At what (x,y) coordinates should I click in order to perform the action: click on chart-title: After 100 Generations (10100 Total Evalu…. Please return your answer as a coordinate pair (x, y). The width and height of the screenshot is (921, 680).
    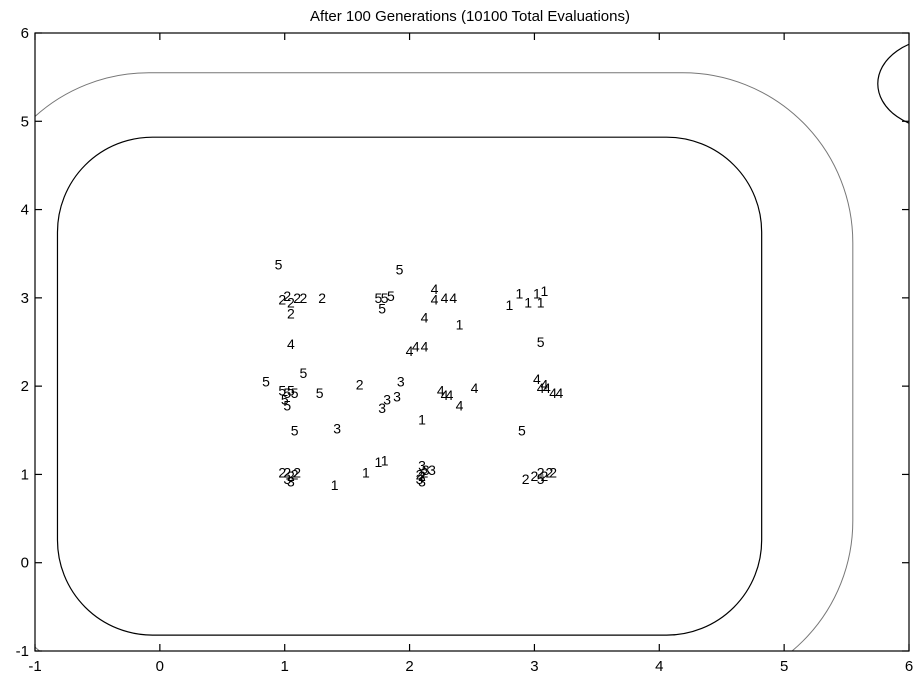
    Looking at the image, I should click on (470, 16).